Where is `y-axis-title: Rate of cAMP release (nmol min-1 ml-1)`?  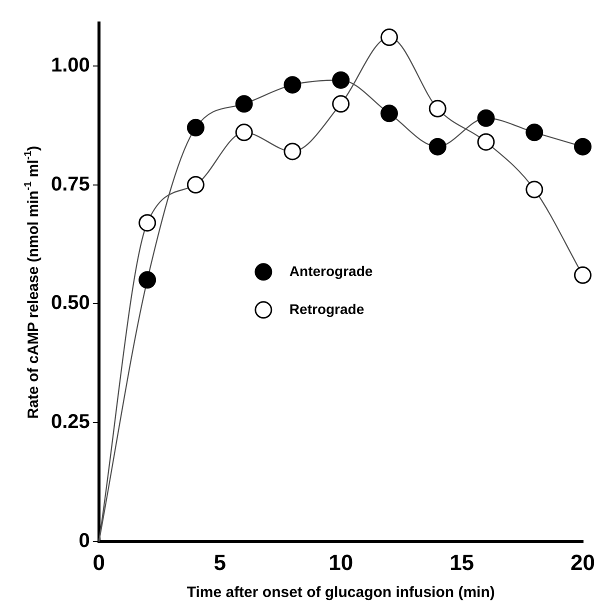
y-axis-title: Rate of cAMP release (nmol min-1 ml-1) is located at coordinates (32, 282).